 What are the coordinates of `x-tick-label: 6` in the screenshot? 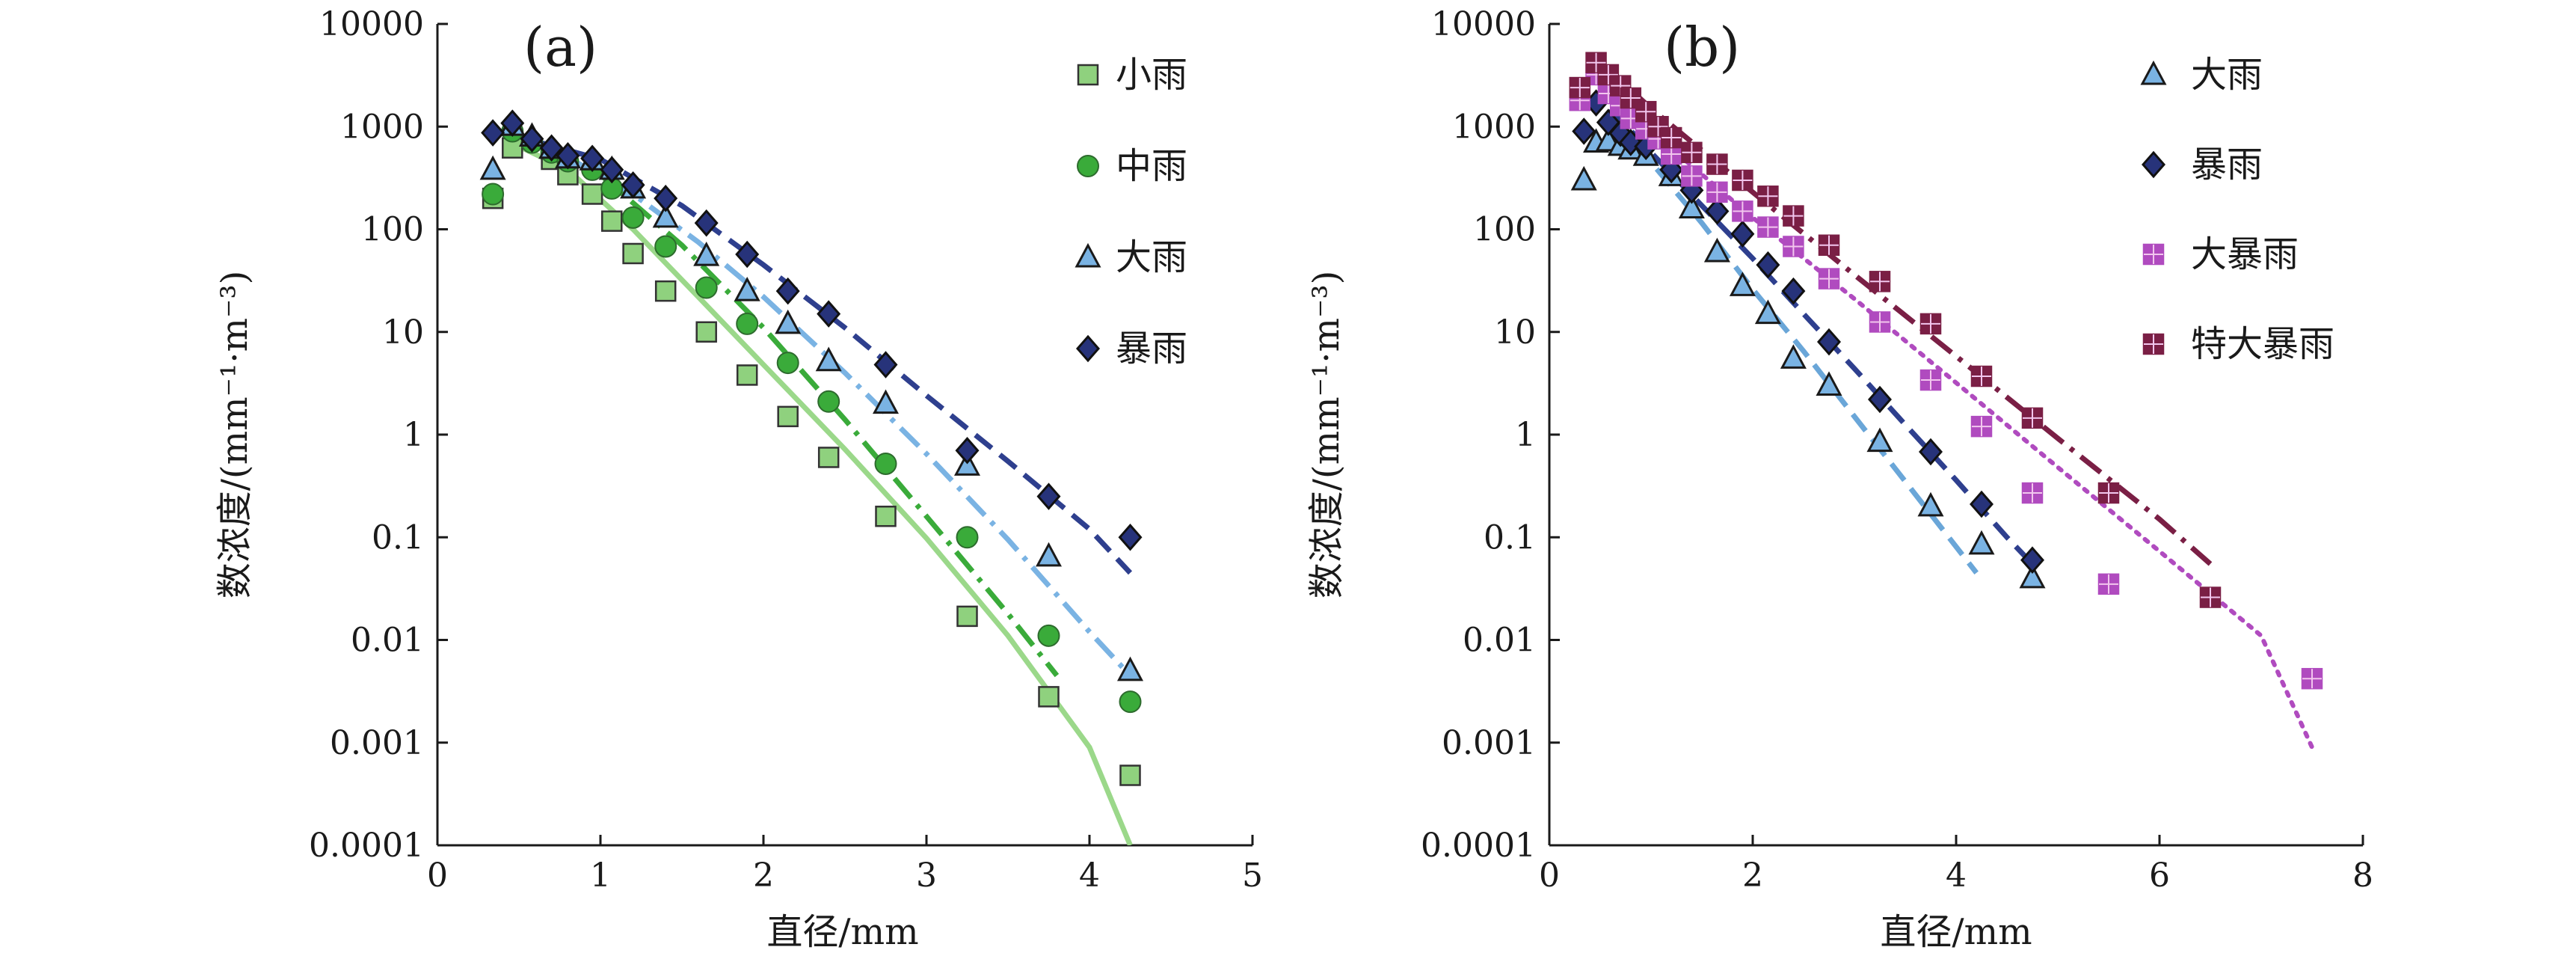 It's located at (2159, 876).